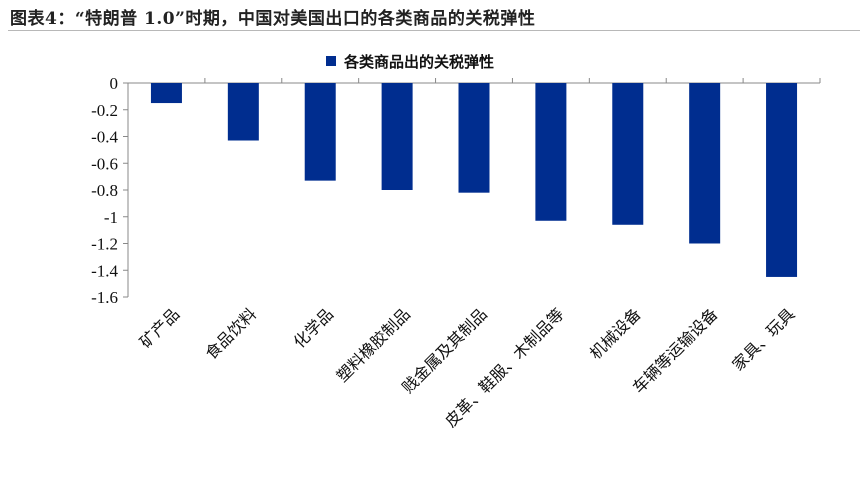 The width and height of the screenshot is (864, 480). I want to click on y-tick-labels: 0 -0.2 -0.4 -0.6 -0.8 -1 -1.2 -1.4 -1.6, so click(104, 190).